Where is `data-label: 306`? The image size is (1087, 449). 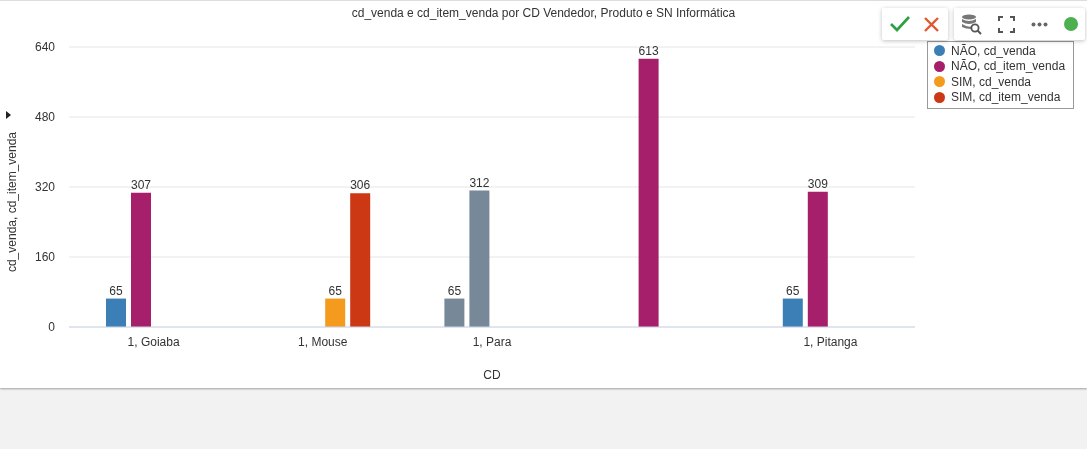
data-label: 306 is located at coordinates (360, 185).